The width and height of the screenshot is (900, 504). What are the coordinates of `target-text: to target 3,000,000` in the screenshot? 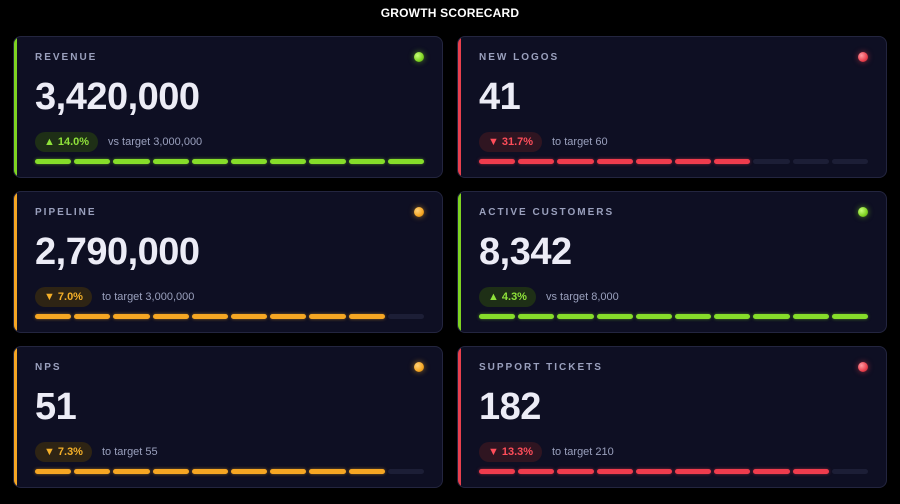 It's located at (148, 297).